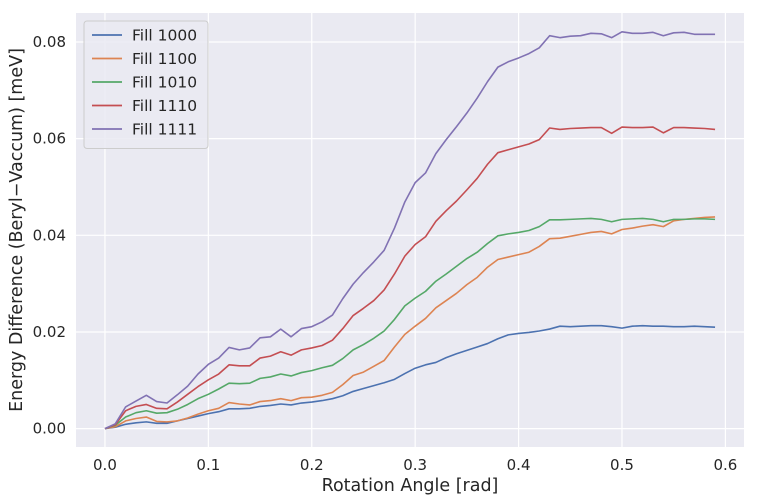 This screenshot has width=757, height=501. I want to click on y-tick-label: 0.06, so click(49, 139).